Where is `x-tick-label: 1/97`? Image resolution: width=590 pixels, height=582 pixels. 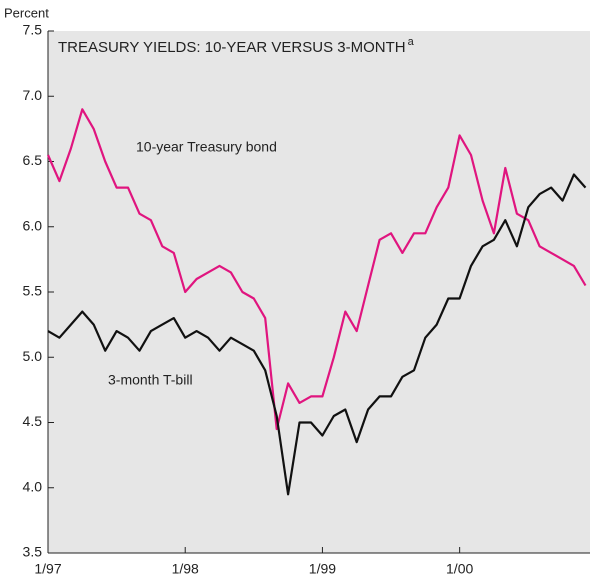 x-tick-label: 1/97 is located at coordinates (47, 569).